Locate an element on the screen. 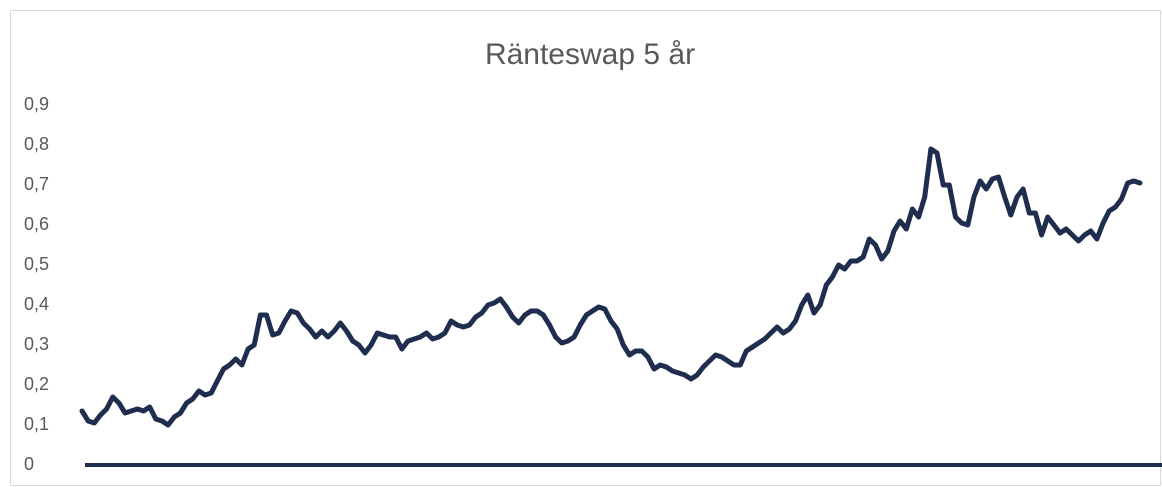 This screenshot has height=487, width=1162. y-tick-label: 0,8 is located at coordinates (36, 144).